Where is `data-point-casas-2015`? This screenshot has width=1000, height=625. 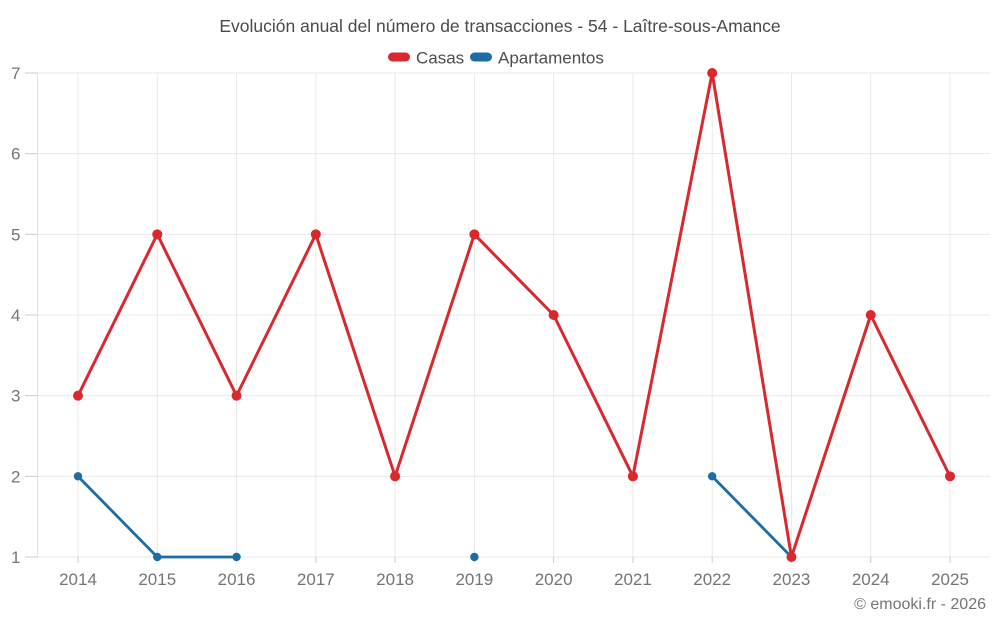 data-point-casas-2015 is located at coordinates (157, 234).